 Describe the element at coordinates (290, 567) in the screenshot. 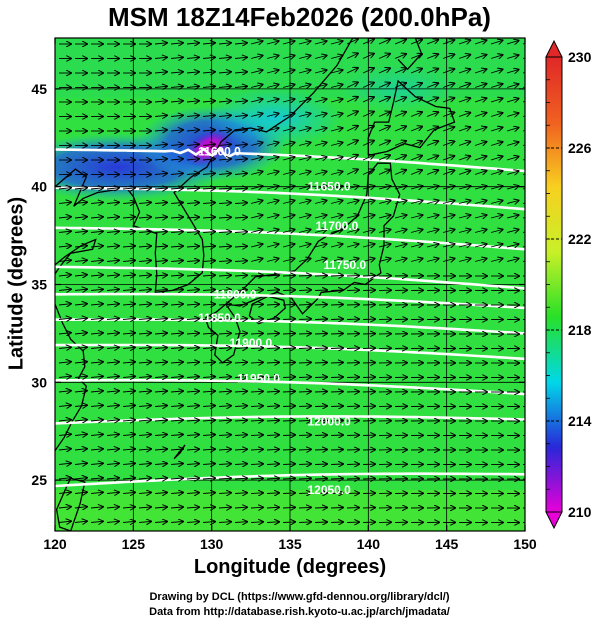

I see `x-axis-label: Longitude (degrees)` at that location.